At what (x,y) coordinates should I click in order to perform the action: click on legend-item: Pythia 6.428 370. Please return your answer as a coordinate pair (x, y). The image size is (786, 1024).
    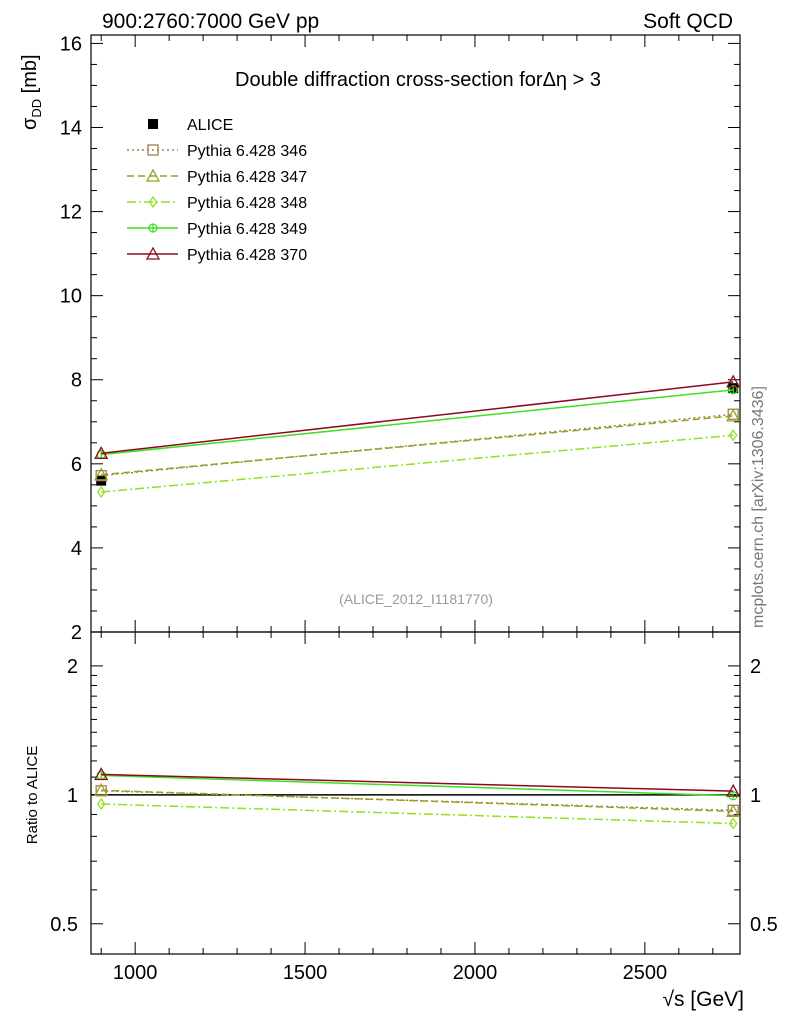
    Looking at the image, I should click on (217, 255).